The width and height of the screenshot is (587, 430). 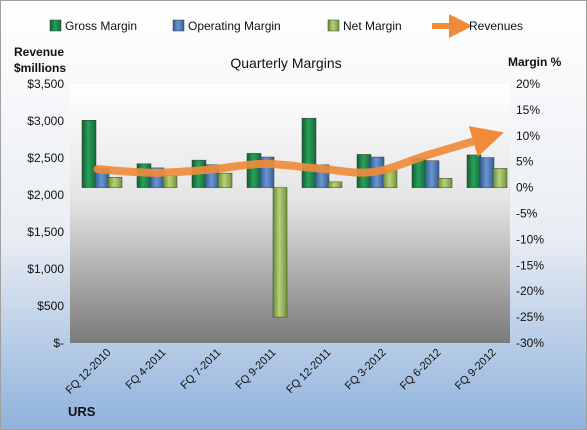 I want to click on left-tick-label: $3,500, so click(x=45, y=84).